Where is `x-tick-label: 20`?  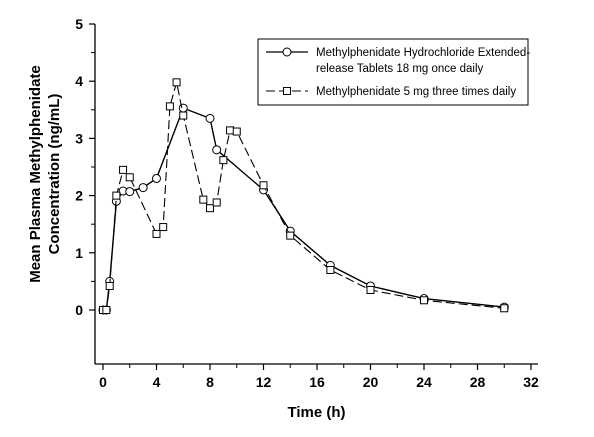 x-tick-label: 20 is located at coordinates (371, 382).